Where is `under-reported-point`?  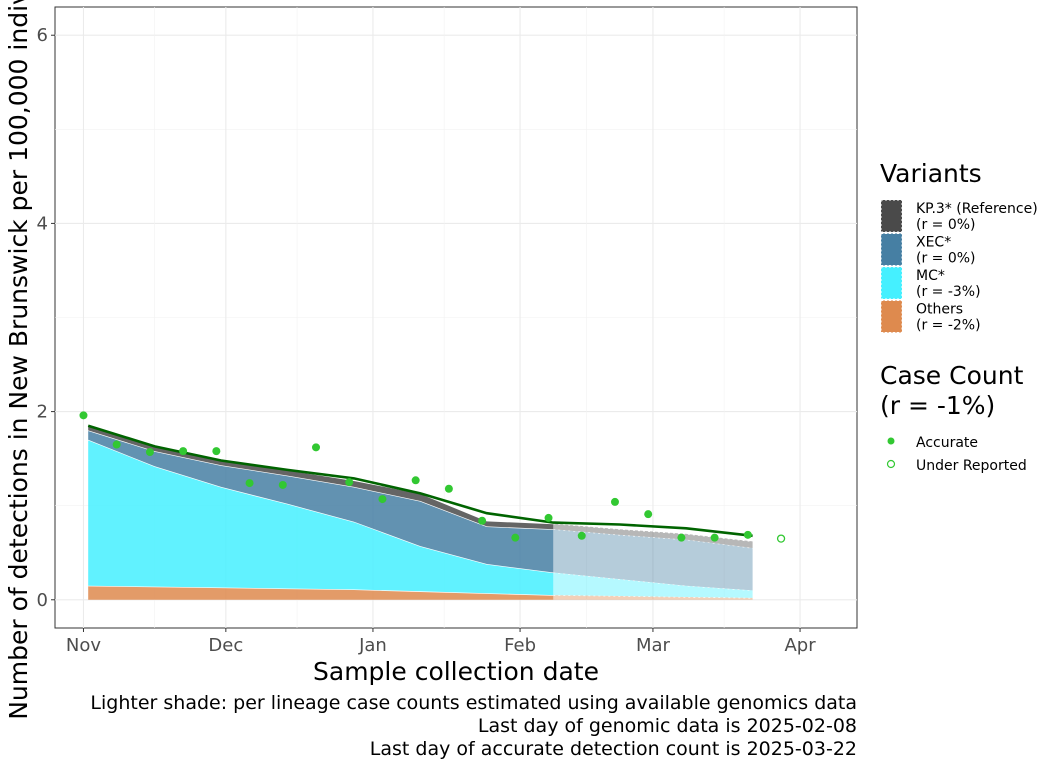
under-reported-point is located at coordinates (781, 538).